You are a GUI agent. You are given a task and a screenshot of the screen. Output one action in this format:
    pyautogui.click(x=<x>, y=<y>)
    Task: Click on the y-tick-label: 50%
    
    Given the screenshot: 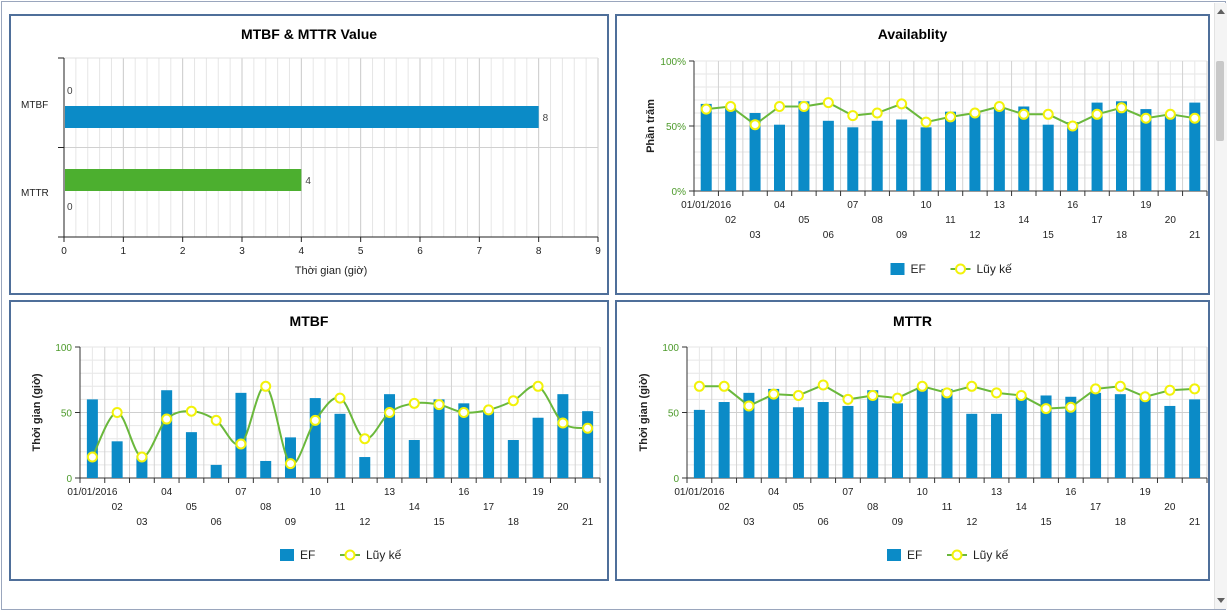 What is the action you would take?
    pyautogui.click(x=676, y=127)
    